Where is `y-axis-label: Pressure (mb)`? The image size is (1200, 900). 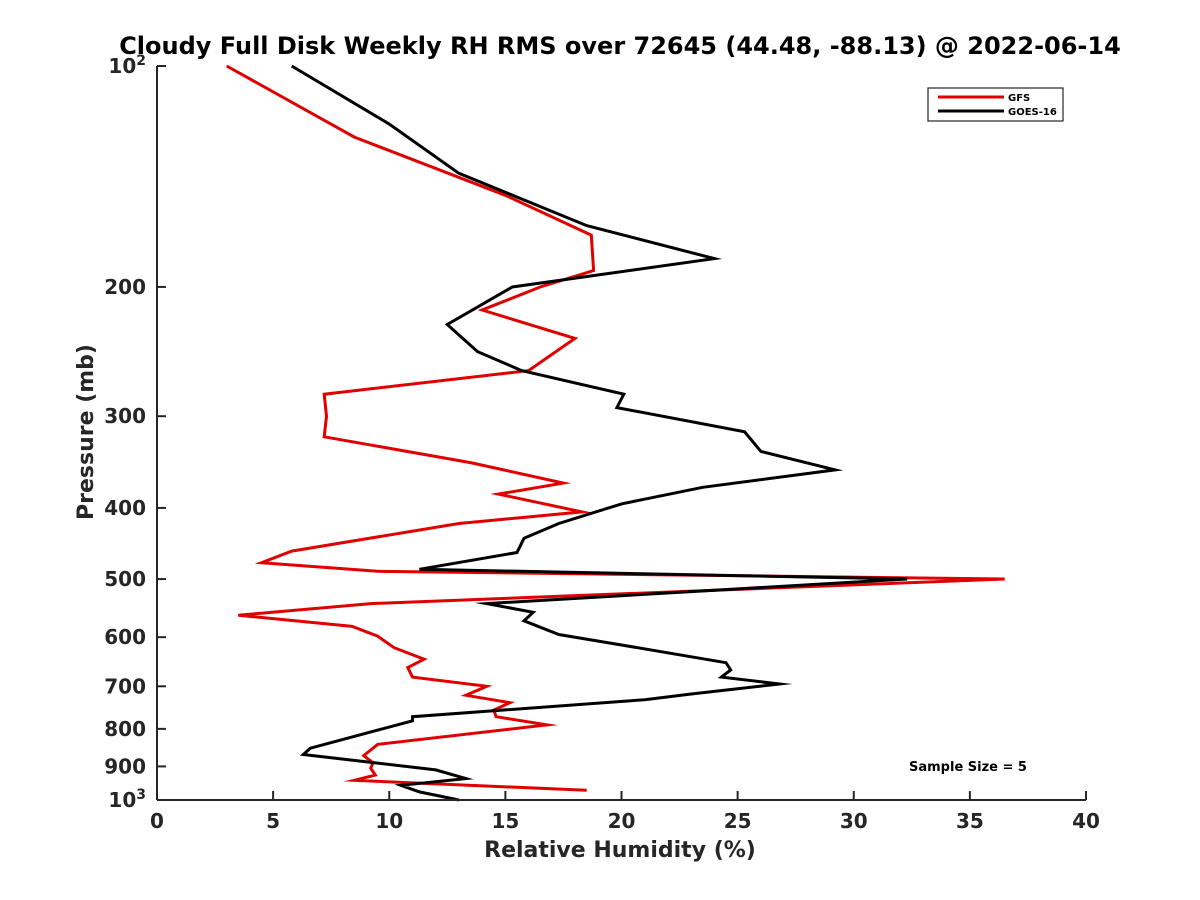 y-axis-label: Pressure (mb) is located at coordinates (86, 432).